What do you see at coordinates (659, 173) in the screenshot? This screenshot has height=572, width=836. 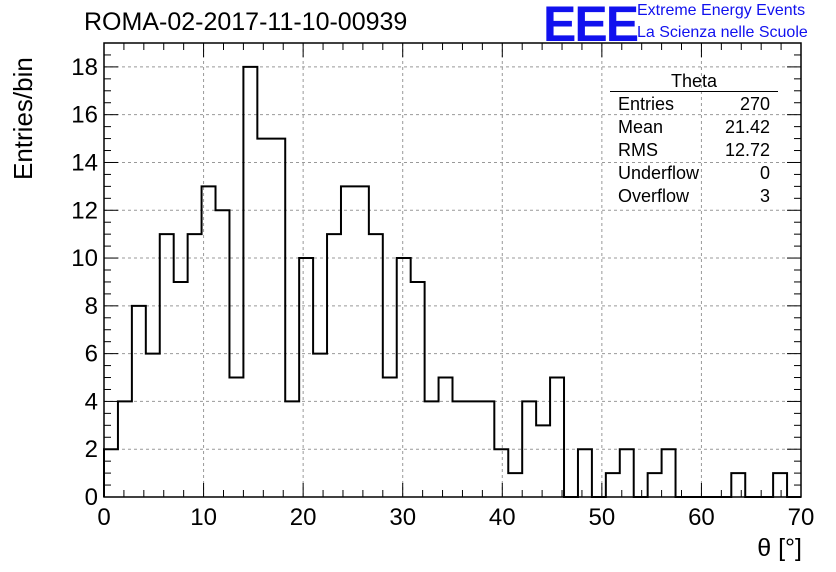 I see `stats-label: Underflow` at bounding box center [659, 173].